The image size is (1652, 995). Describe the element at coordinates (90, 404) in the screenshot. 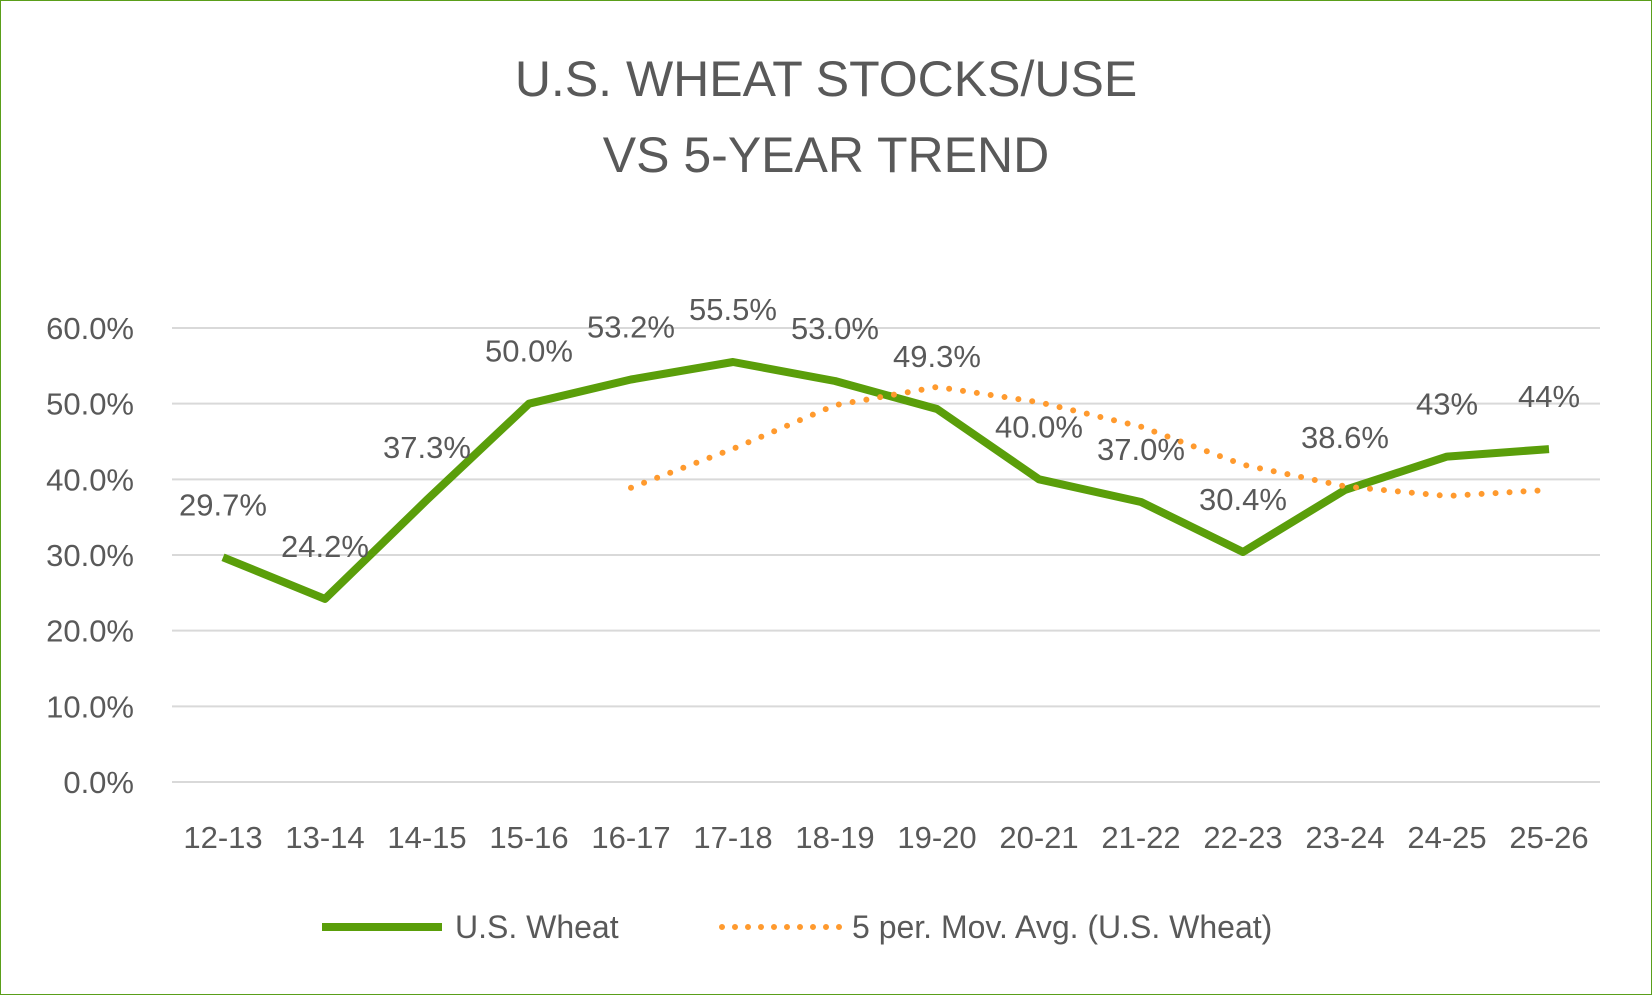

I see `y-tick-label: 50.0%` at that location.